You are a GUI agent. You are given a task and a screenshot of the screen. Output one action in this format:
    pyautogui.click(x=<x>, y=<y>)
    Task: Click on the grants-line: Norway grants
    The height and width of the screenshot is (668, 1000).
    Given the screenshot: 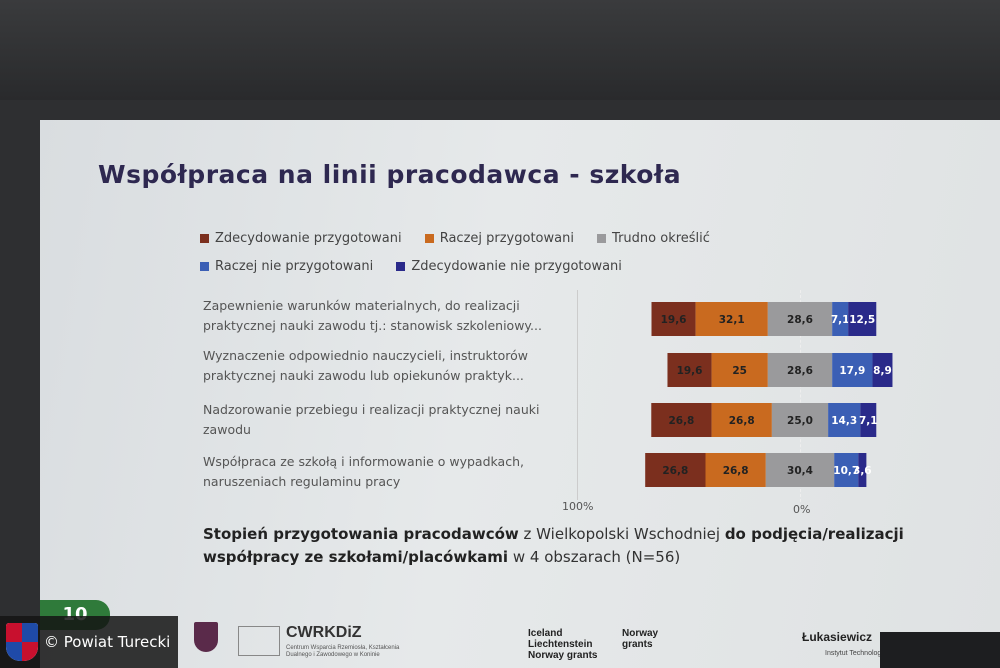 What is the action you would take?
    pyautogui.click(x=563, y=655)
    